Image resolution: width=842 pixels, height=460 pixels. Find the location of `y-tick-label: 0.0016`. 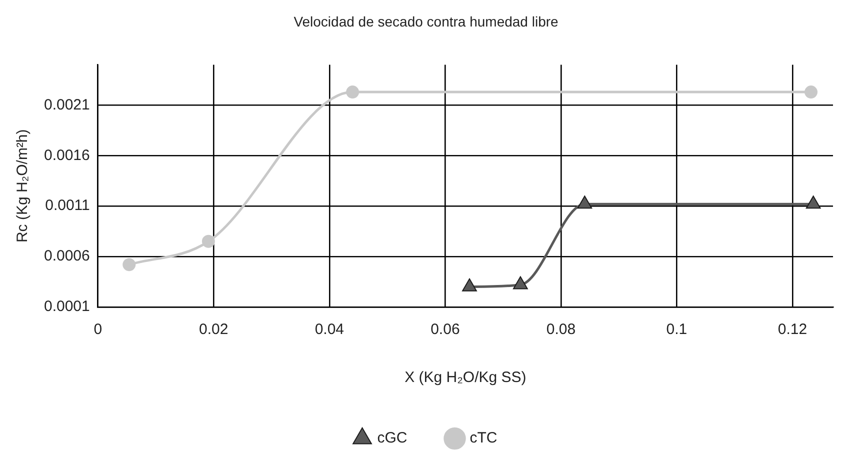

y-tick-label: 0.0016 is located at coordinates (67, 155).